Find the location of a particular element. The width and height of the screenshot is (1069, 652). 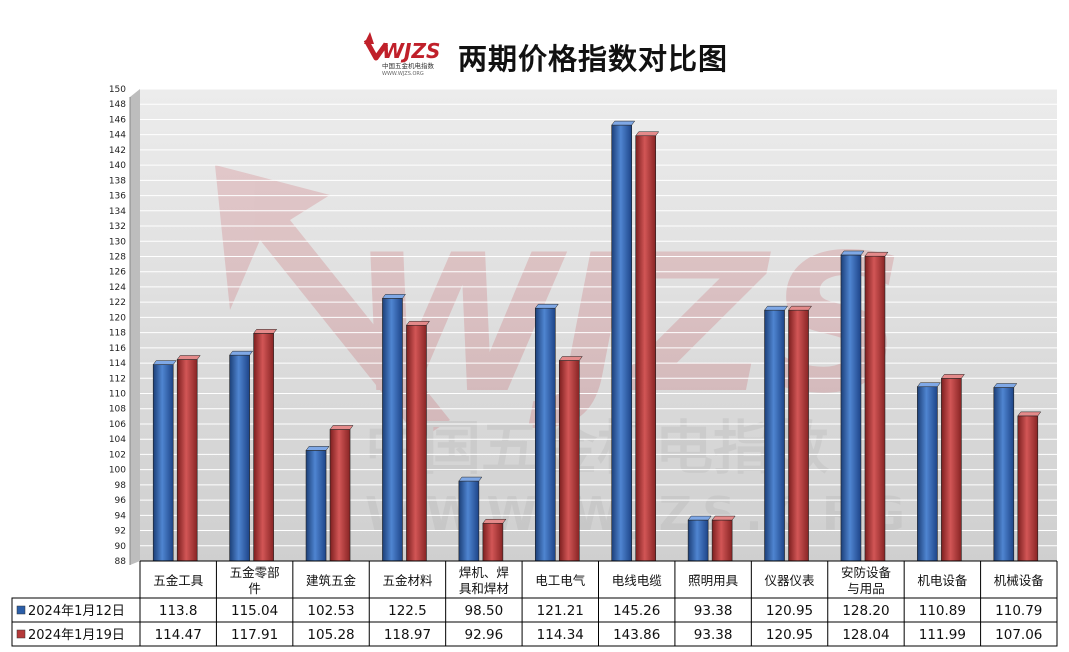

y-tick-label: 146 is located at coordinates (117, 120).